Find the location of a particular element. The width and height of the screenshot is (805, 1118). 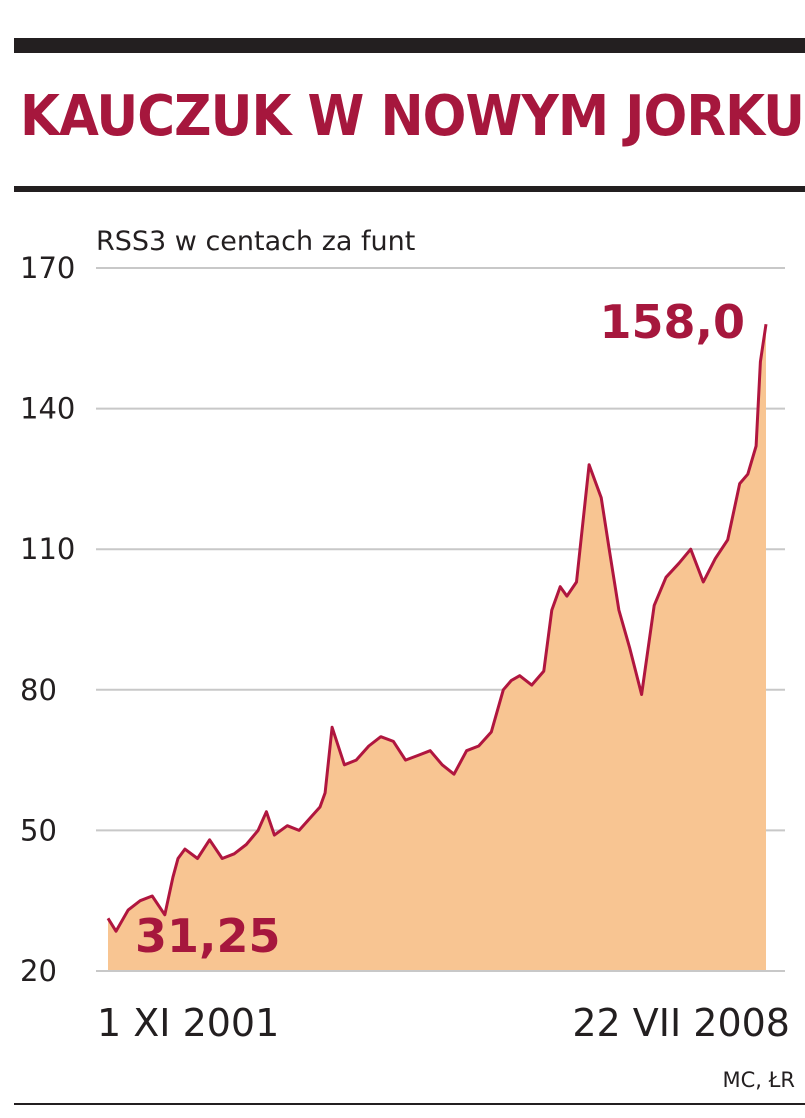

y-tick-label: 140 is located at coordinates (47, 409).